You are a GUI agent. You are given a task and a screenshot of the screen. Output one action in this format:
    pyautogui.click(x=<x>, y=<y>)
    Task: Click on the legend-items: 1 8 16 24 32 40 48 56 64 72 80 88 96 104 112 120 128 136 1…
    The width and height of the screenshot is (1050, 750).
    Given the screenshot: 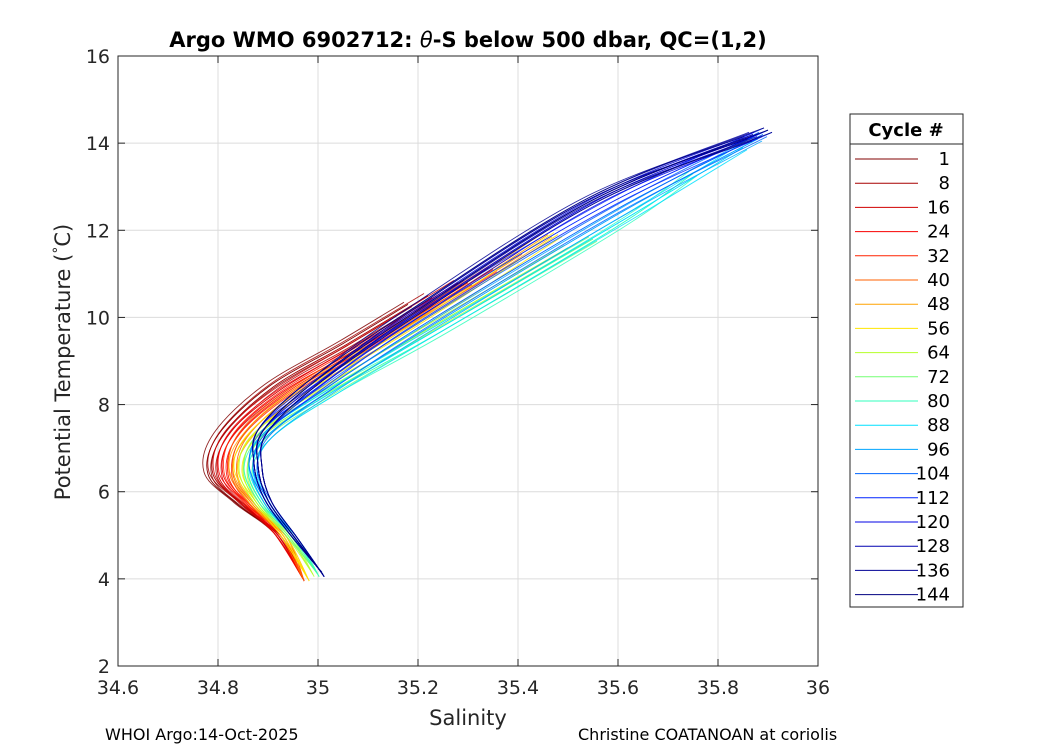 What is the action you would take?
    pyautogui.click(x=902, y=377)
    